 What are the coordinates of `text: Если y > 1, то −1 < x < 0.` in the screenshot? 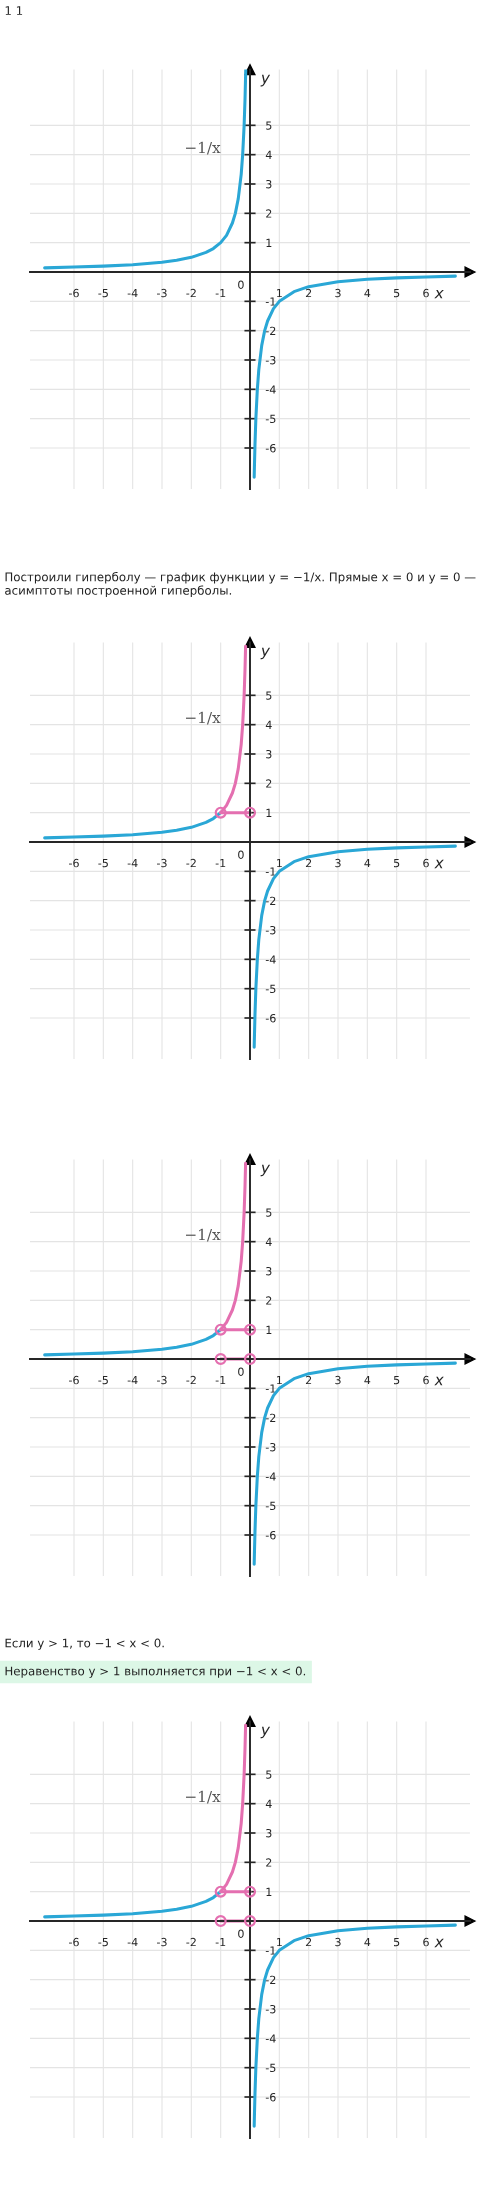 It's located at (84, 1644).